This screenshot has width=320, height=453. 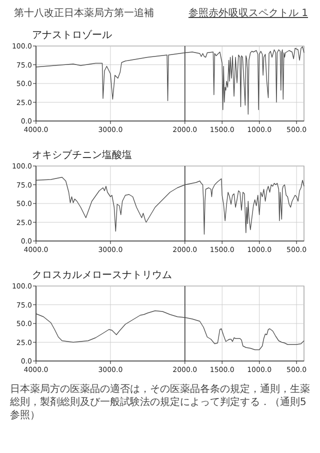 I want to click on text: 参照赤外吸収スペクトル 1, so click(x=248, y=13).